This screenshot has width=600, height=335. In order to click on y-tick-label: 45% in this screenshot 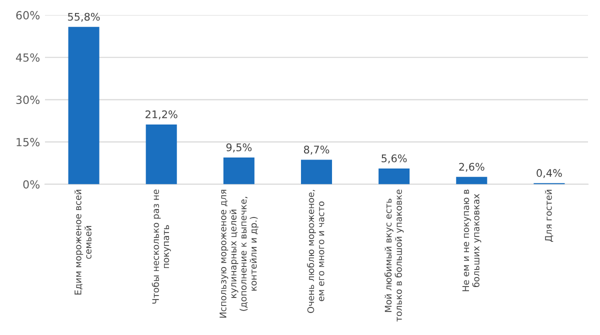, I will do `click(28, 57)`.